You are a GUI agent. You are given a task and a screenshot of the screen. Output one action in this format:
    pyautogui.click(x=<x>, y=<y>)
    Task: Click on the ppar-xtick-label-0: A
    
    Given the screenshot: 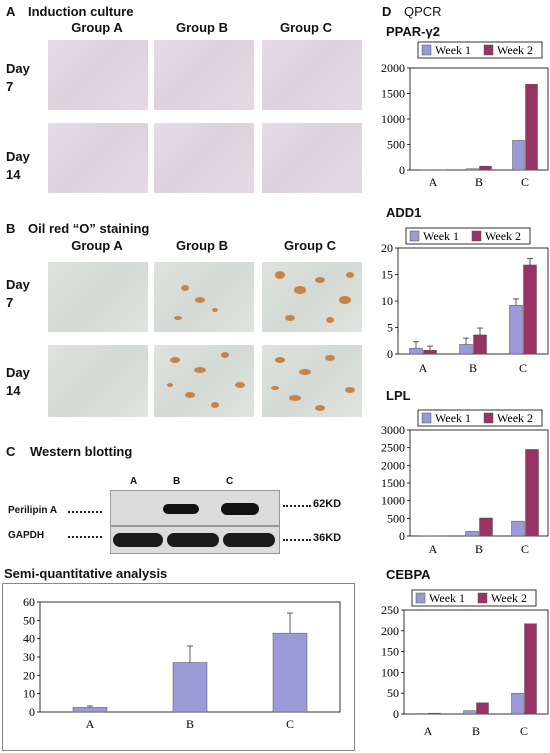 What is the action you would take?
    pyautogui.click(x=433, y=182)
    